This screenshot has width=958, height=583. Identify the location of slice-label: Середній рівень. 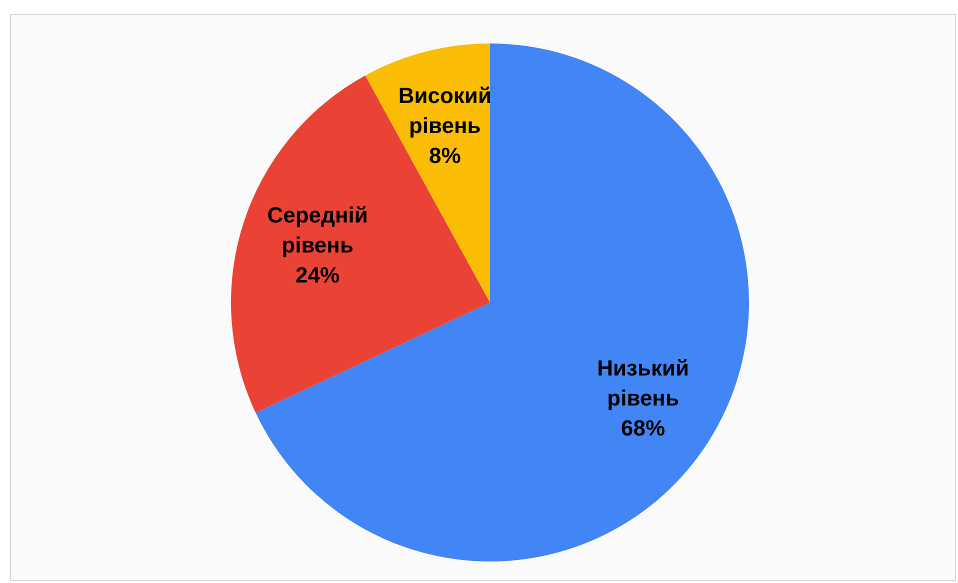
(317, 230).